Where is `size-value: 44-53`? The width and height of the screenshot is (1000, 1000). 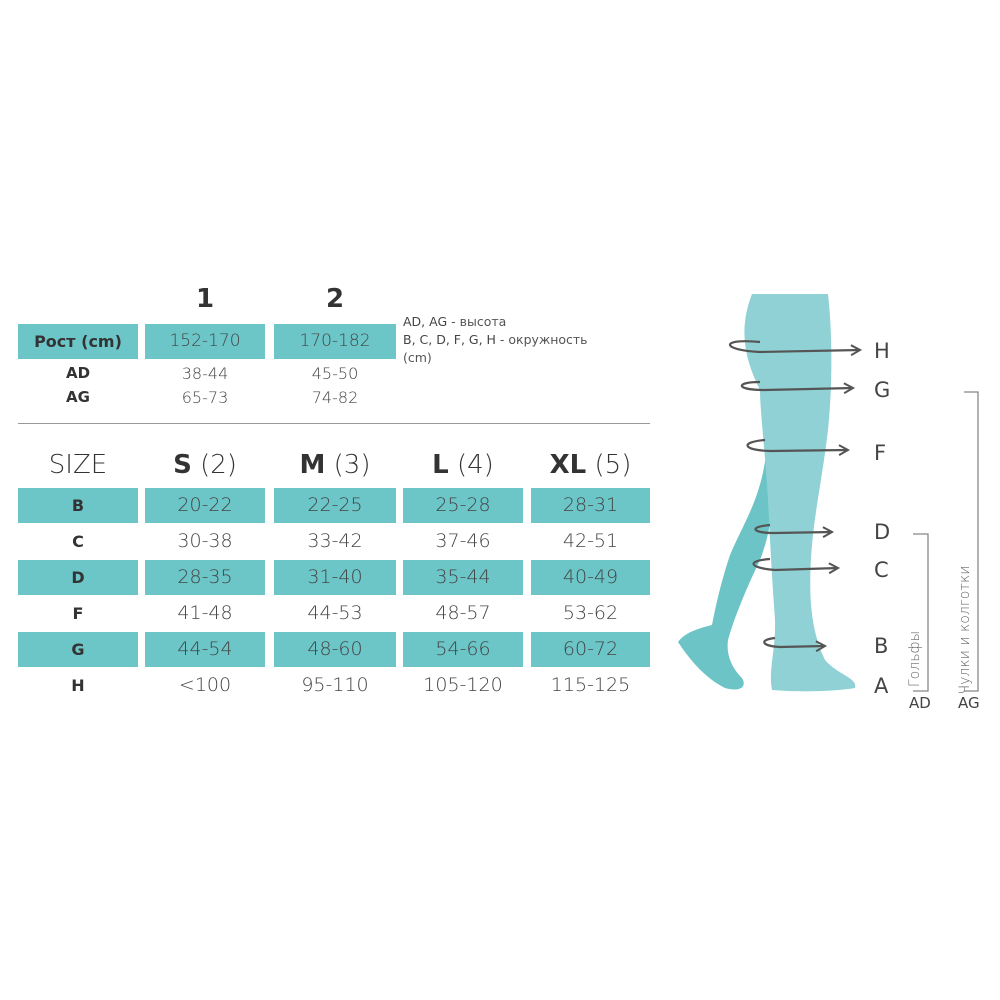
size-value: 44-53 is located at coordinates (335, 613).